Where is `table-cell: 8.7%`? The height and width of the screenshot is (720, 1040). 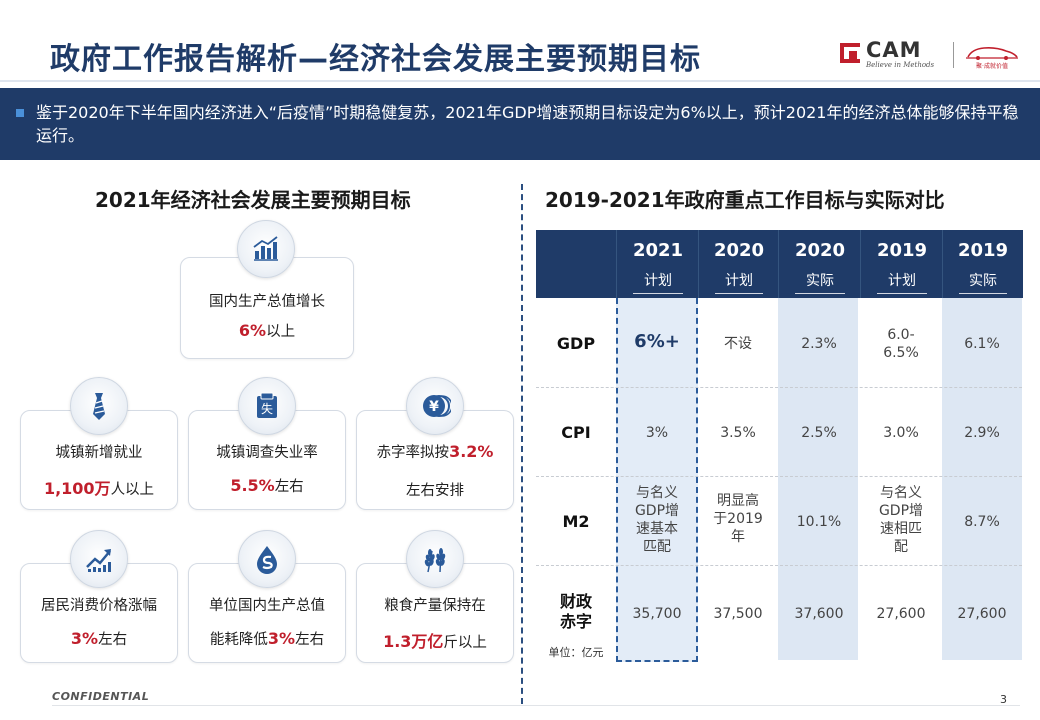
table-cell: 8.7% is located at coordinates (982, 522).